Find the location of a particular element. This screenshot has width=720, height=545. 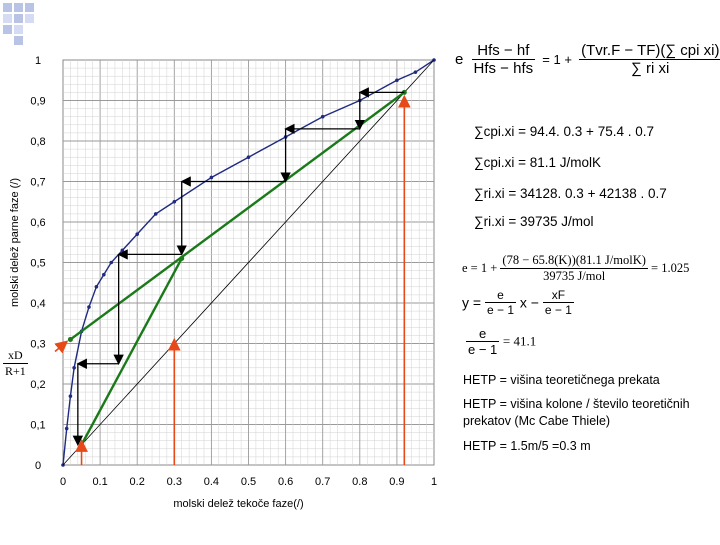

x-tick-label: 0.1 is located at coordinates (99, 482).